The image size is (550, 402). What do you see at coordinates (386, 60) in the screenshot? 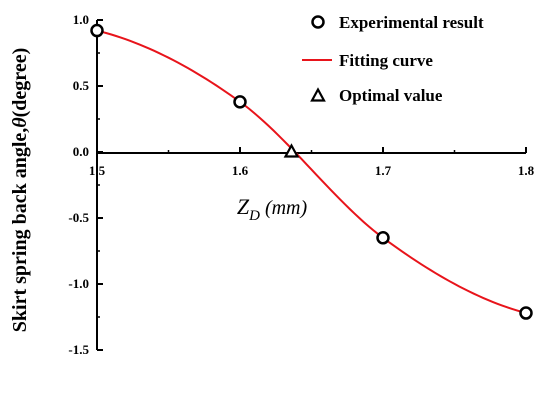
I see `legend-label-fitting: Fitting curve` at bounding box center [386, 60].